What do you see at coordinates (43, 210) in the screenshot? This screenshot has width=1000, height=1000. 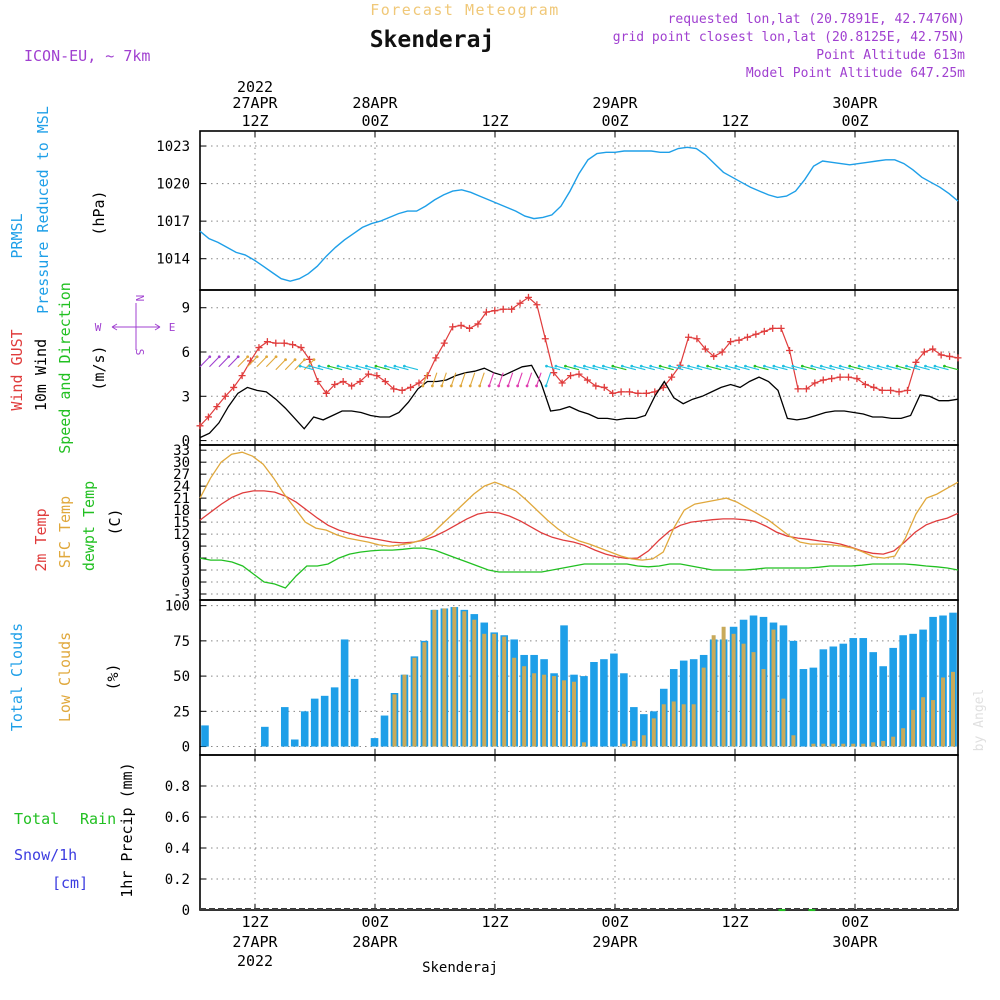 I see `pressure-label-2: Pressure Reduced to MSL` at bounding box center [43, 210].